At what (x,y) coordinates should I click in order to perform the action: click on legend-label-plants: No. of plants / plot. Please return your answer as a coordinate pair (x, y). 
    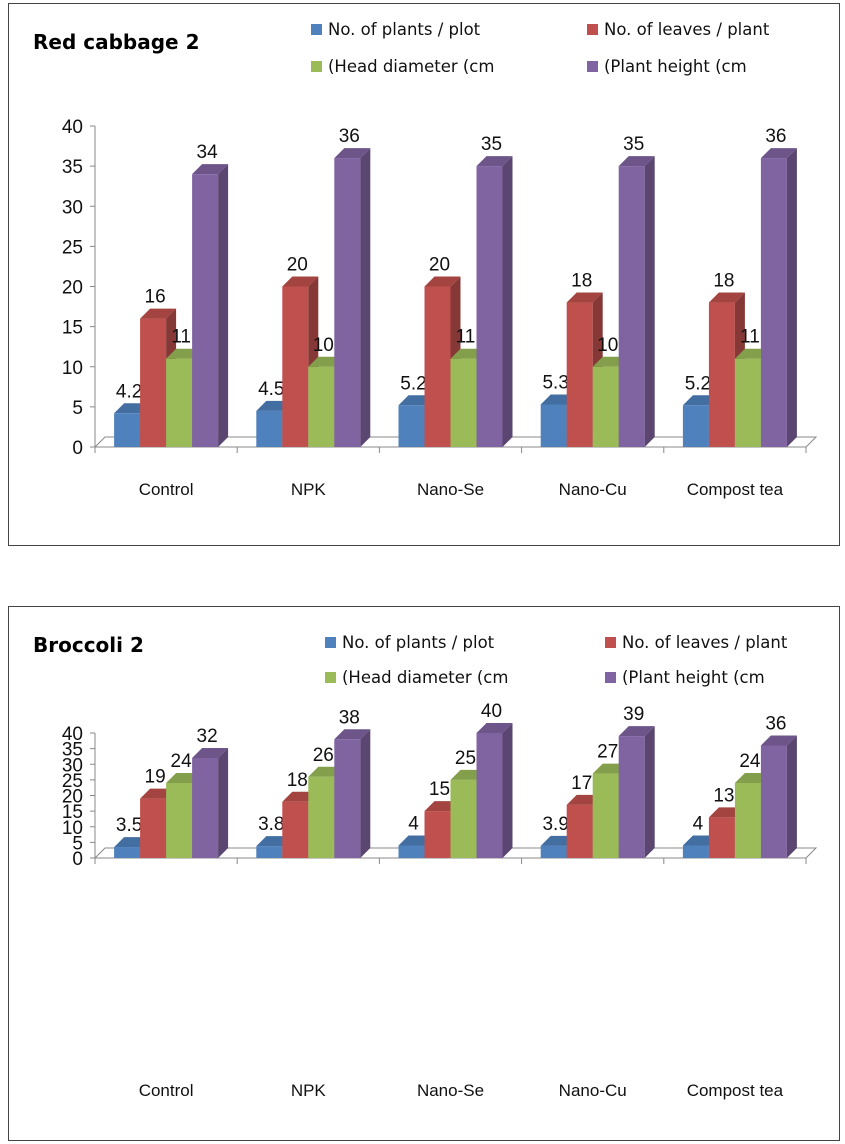
    Looking at the image, I should click on (418, 642).